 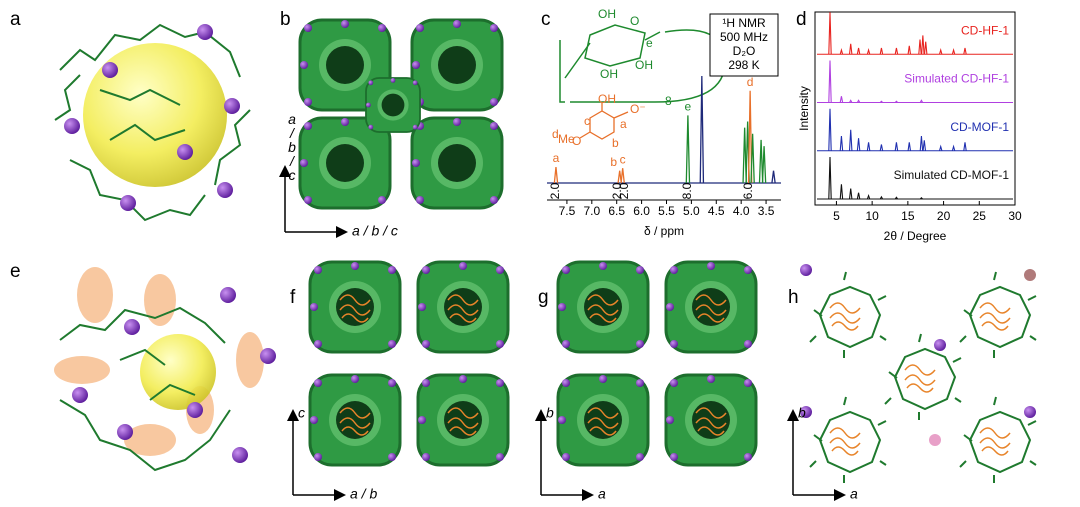 What do you see at coordinates (638, 109) in the screenshot?
I see `atom-label: O⁻` at bounding box center [638, 109].